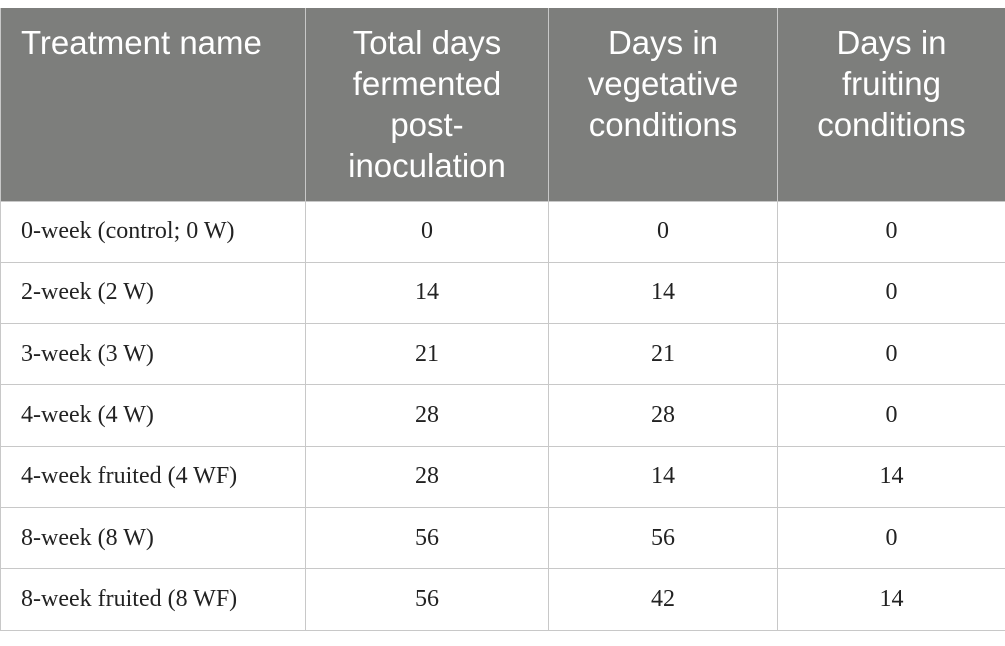 The image size is (1005, 646). I want to click on cell-treatment-name: 8-week (8 W), so click(153, 538).